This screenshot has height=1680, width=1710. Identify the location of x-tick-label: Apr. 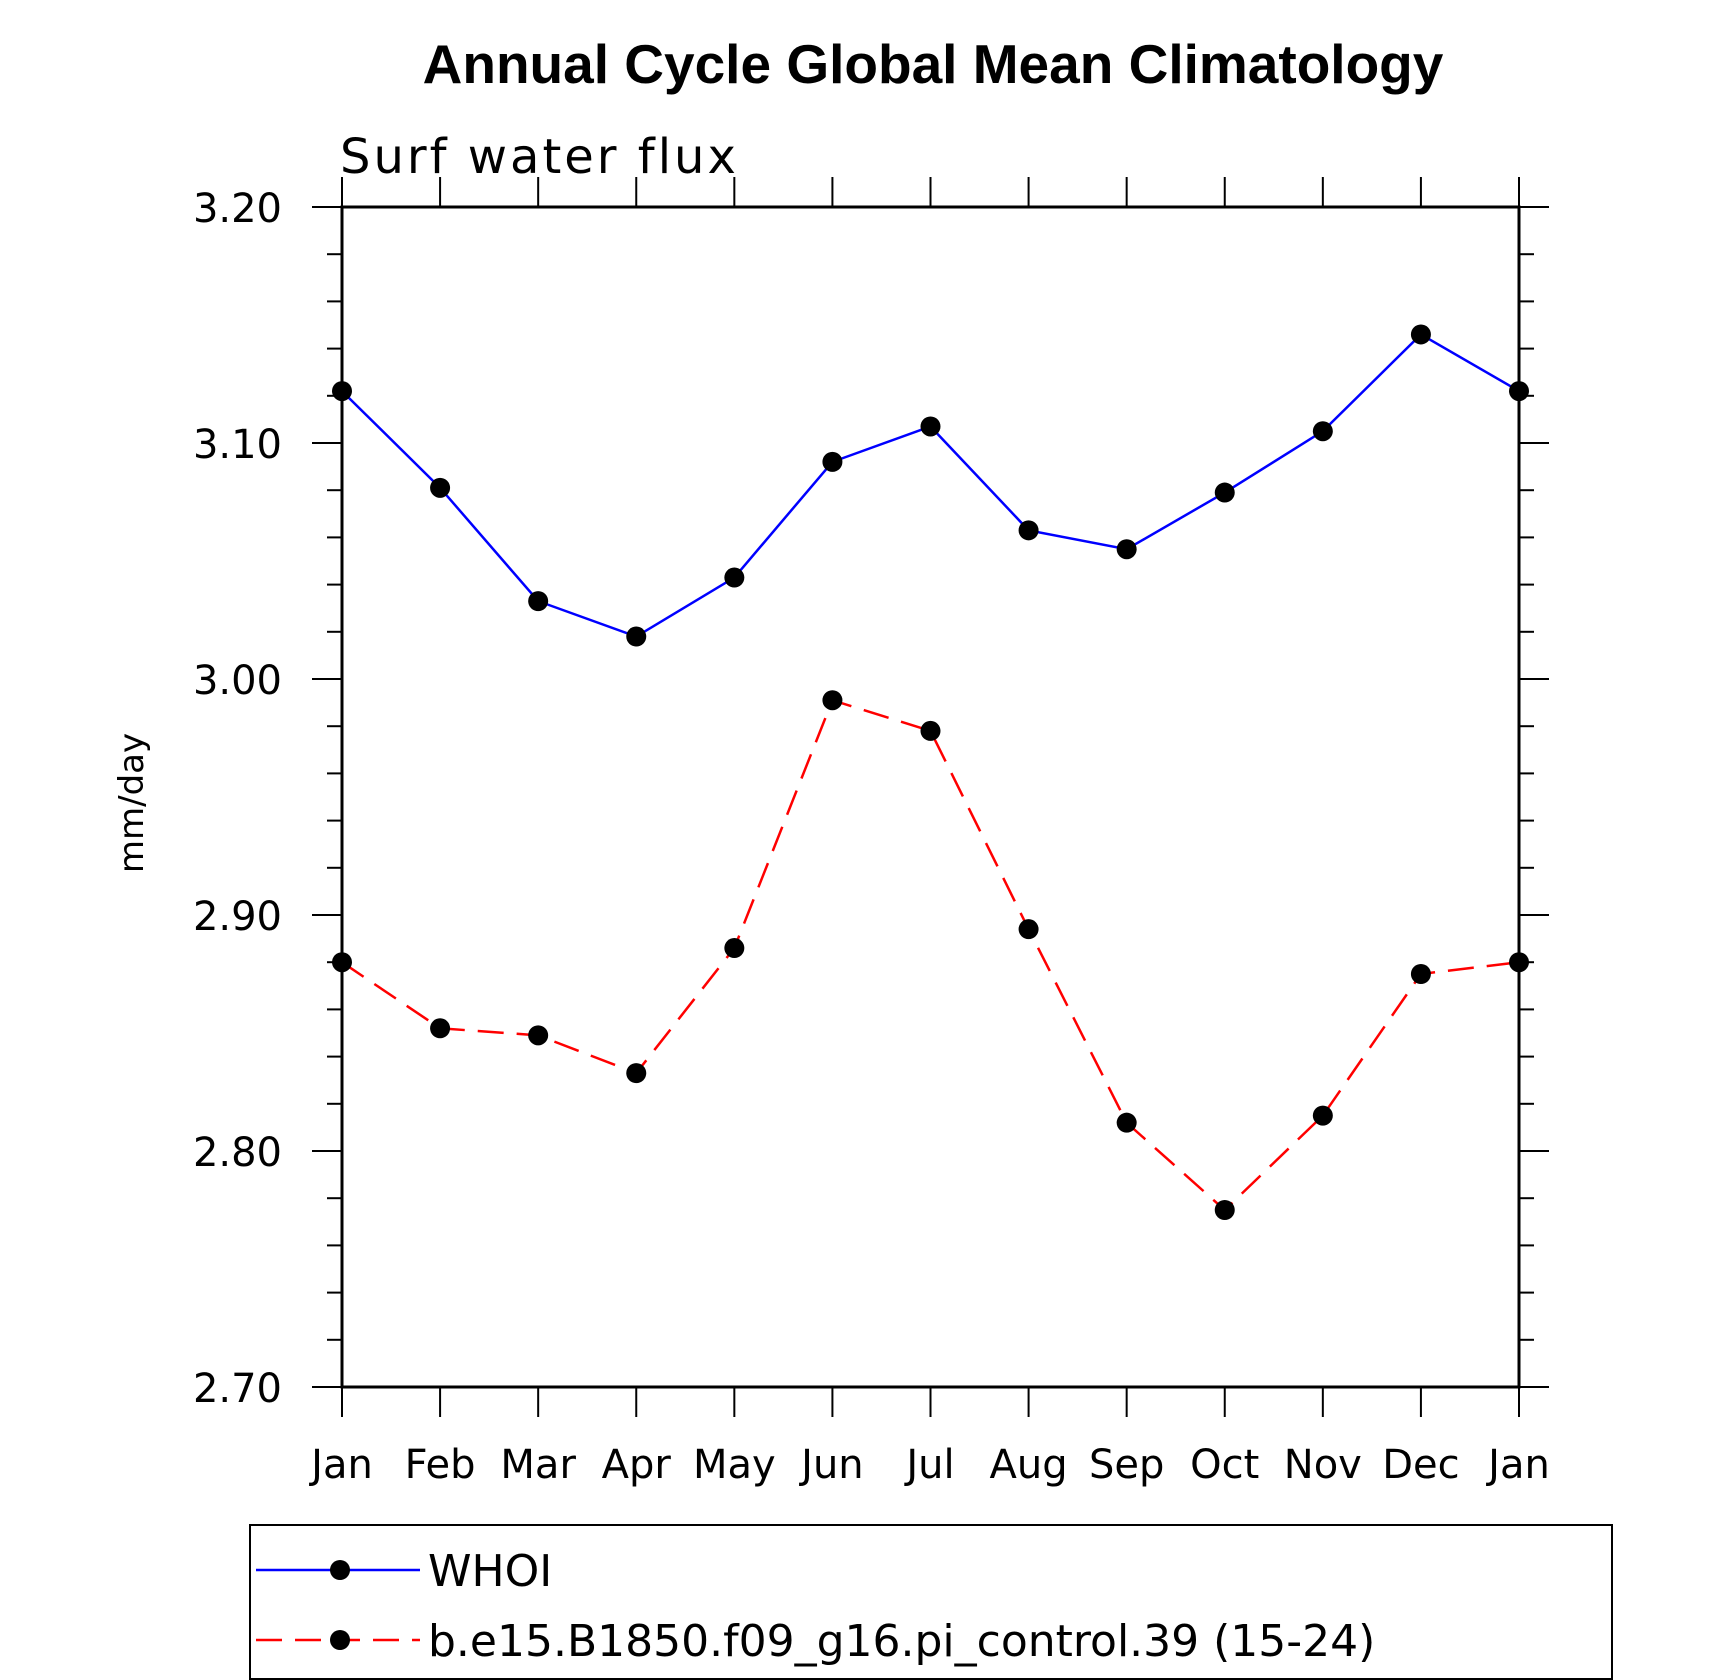
(637, 1465).